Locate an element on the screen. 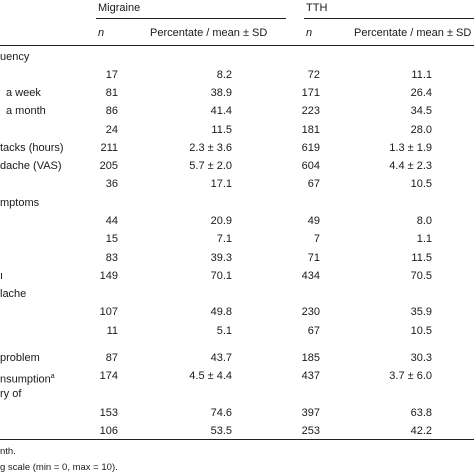 The height and width of the screenshot is (474, 474). row-label: a week is located at coordinates (23, 93).